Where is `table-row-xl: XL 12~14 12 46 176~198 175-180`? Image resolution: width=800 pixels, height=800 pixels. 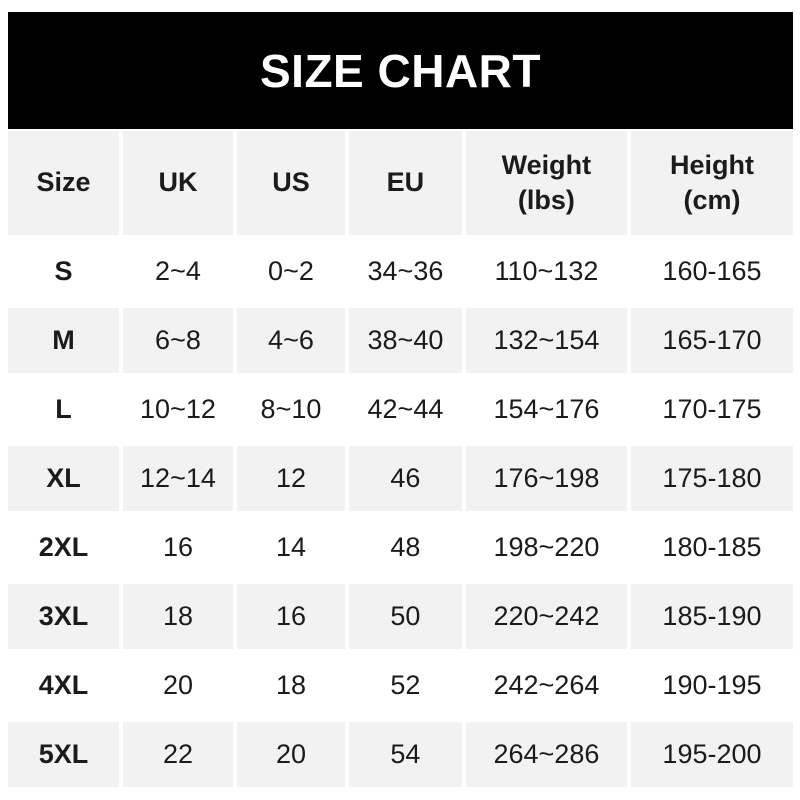 table-row-xl: XL 12~14 12 46 176~198 175-180 is located at coordinates (400, 478).